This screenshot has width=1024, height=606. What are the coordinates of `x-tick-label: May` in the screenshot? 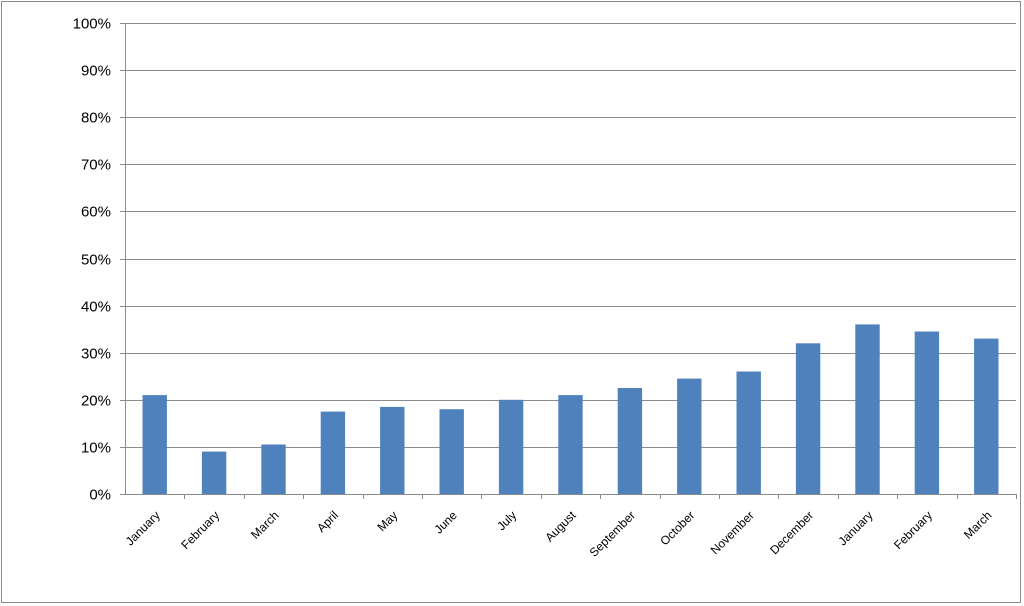 It's located at (387, 521).